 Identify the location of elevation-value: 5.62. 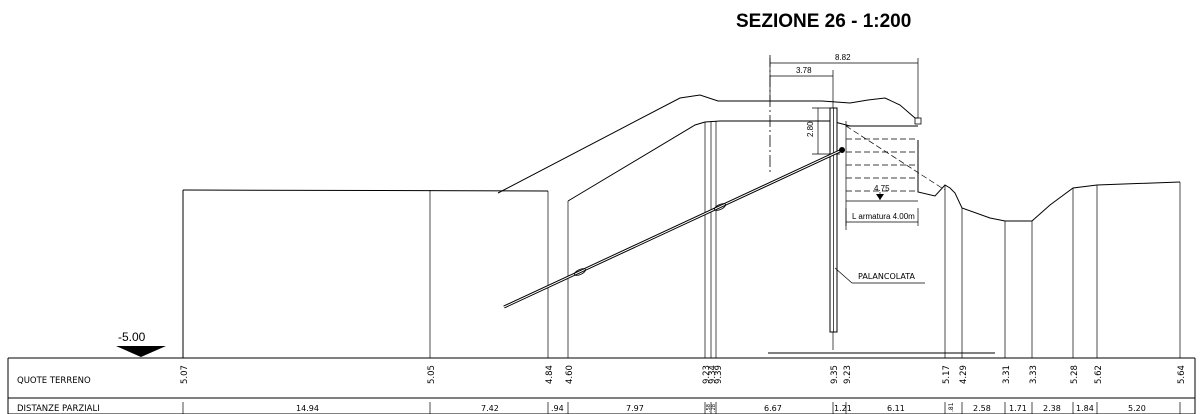
(1099, 374).